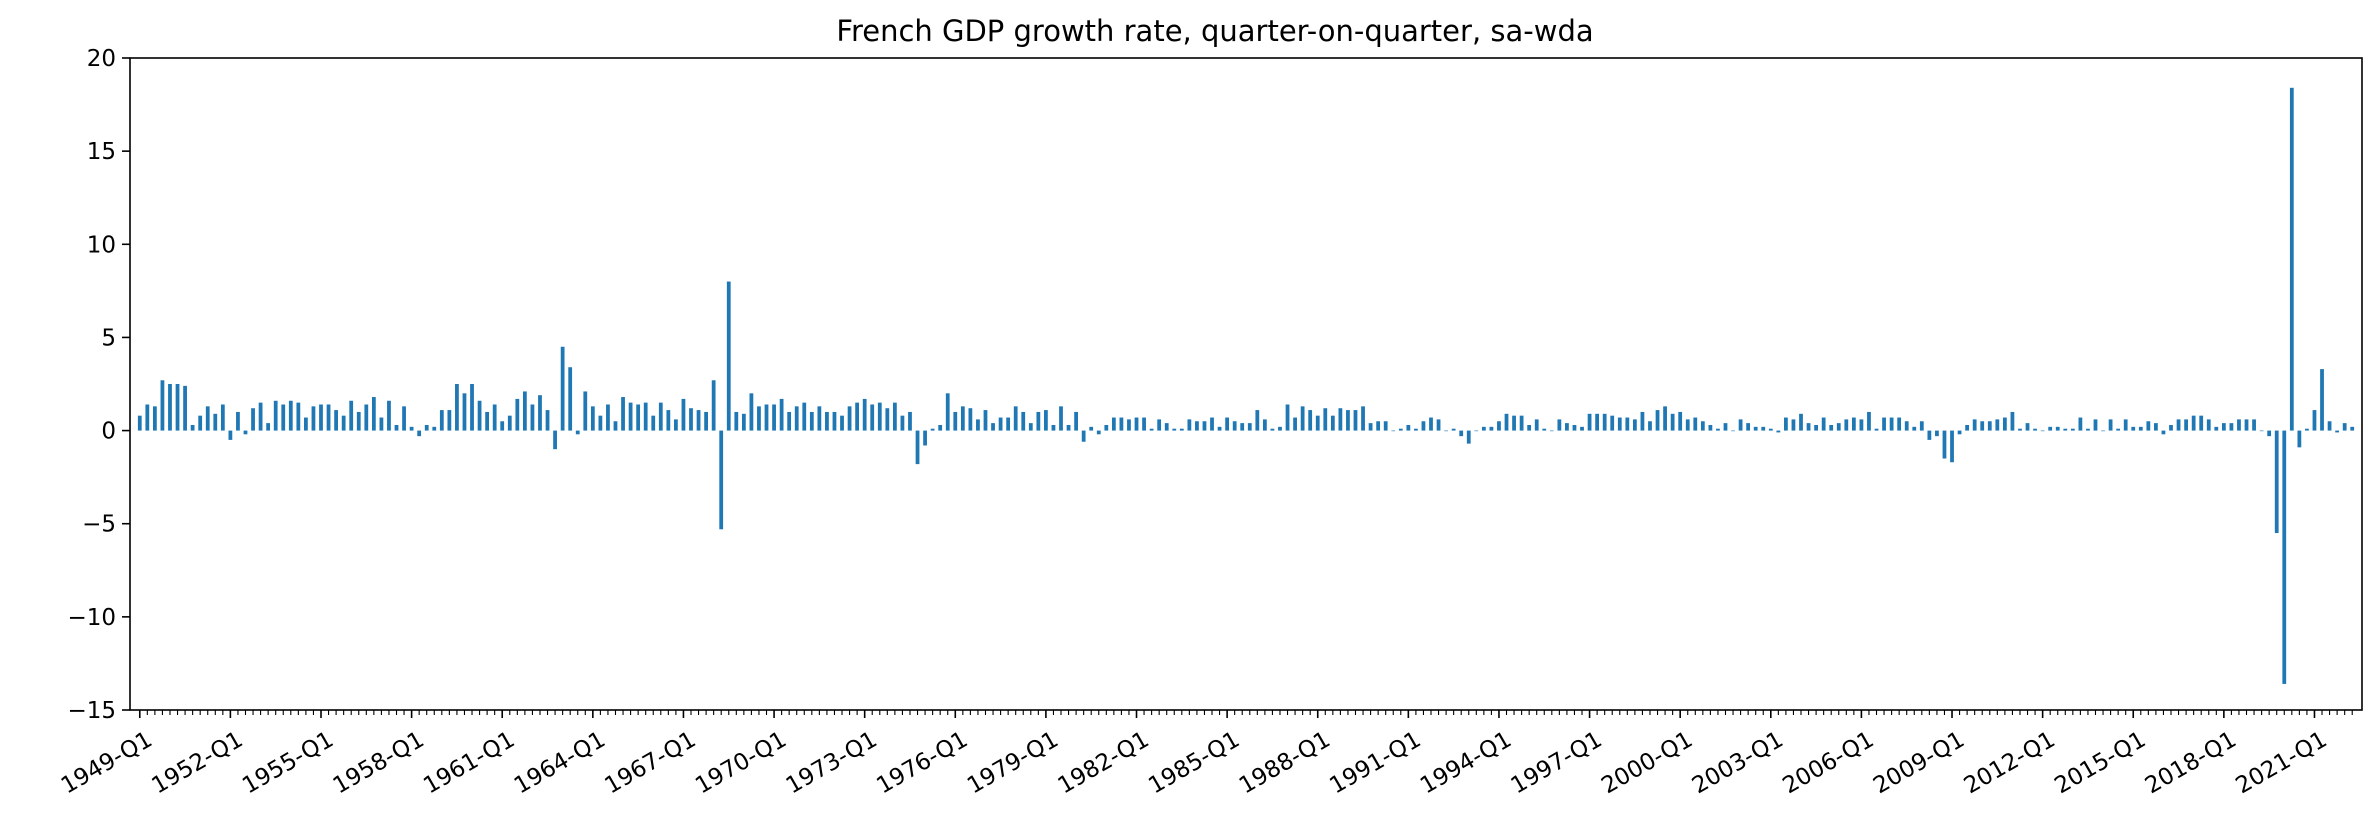  Describe the element at coordinates (1919, 763) in the screenshot. I see `x-tick-label: 2009-Q1` at that location.